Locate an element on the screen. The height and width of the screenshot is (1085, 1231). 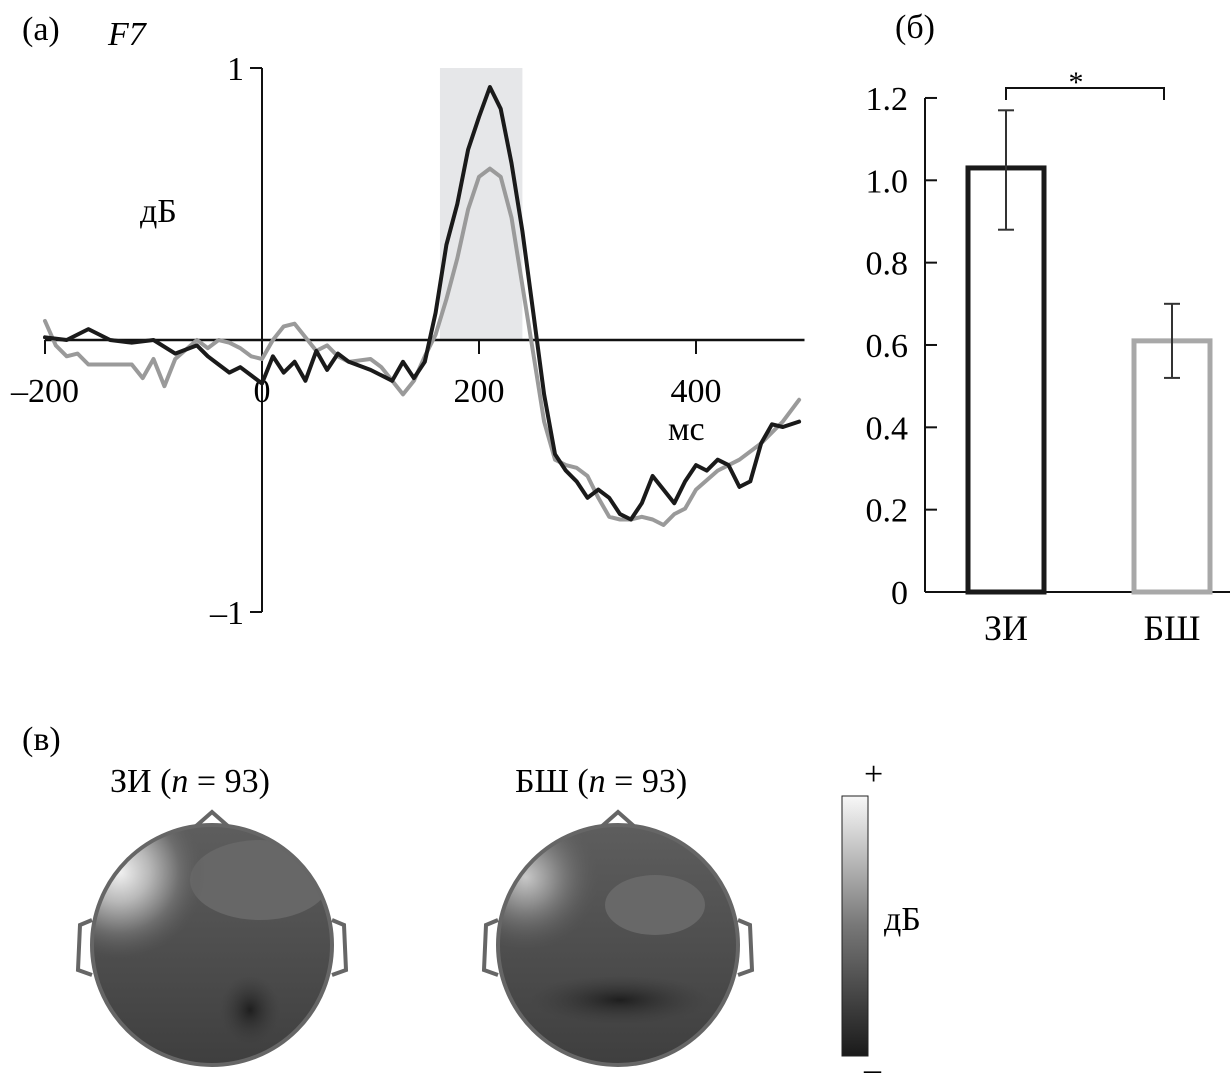
x-axis-label: мс is located at coordinates (686, 429).